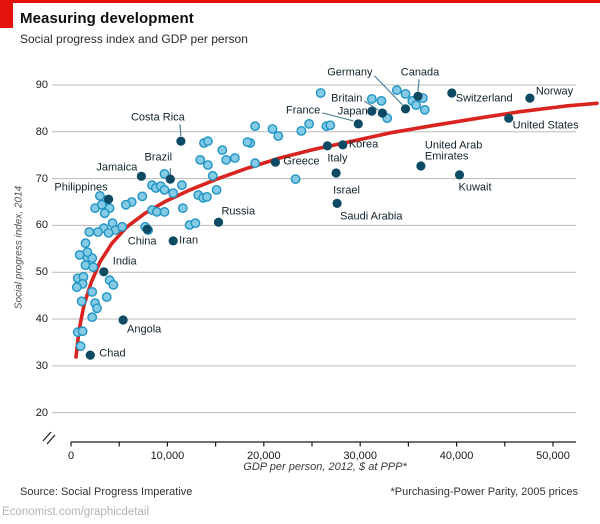 This screenshot has width=600, height=524. I want to click on x-tick-label: 0, so click(71, 456).